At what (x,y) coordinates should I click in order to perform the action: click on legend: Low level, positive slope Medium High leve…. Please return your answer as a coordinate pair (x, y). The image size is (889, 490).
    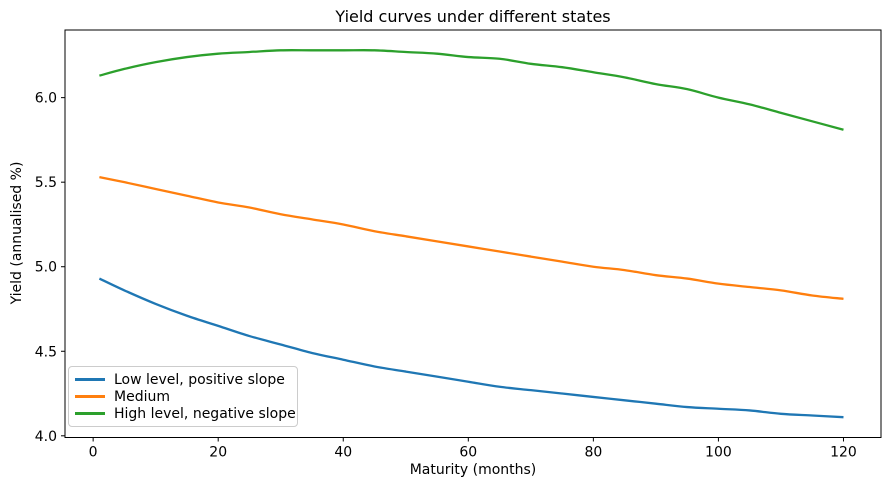
    Looking at the image, I should click on (183, 396).